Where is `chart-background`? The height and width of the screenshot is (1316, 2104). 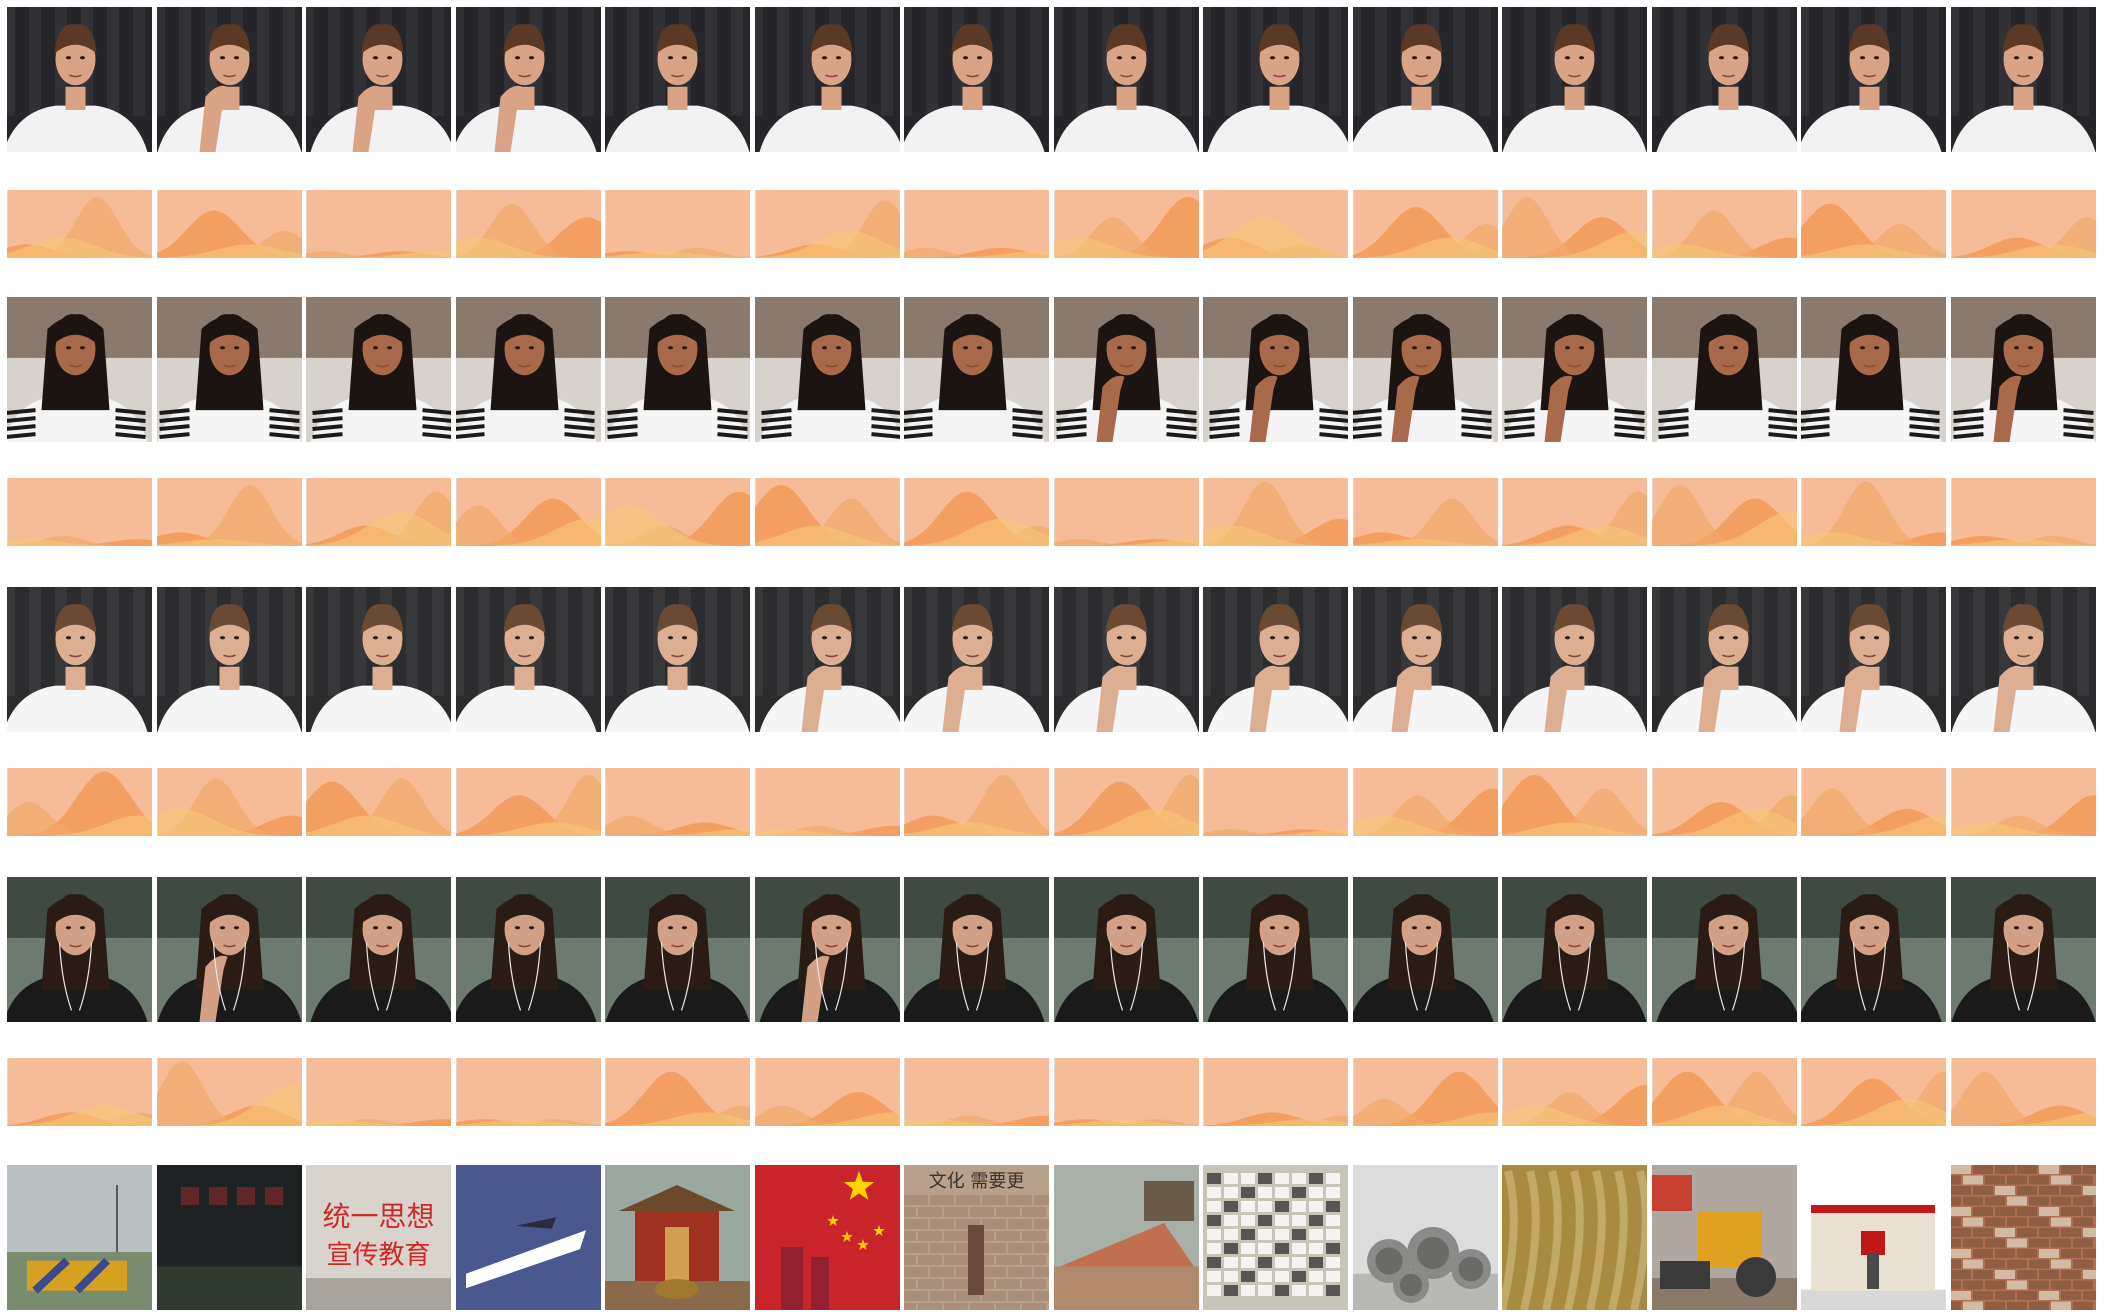 chart-background is located at coordinates (976, 224).